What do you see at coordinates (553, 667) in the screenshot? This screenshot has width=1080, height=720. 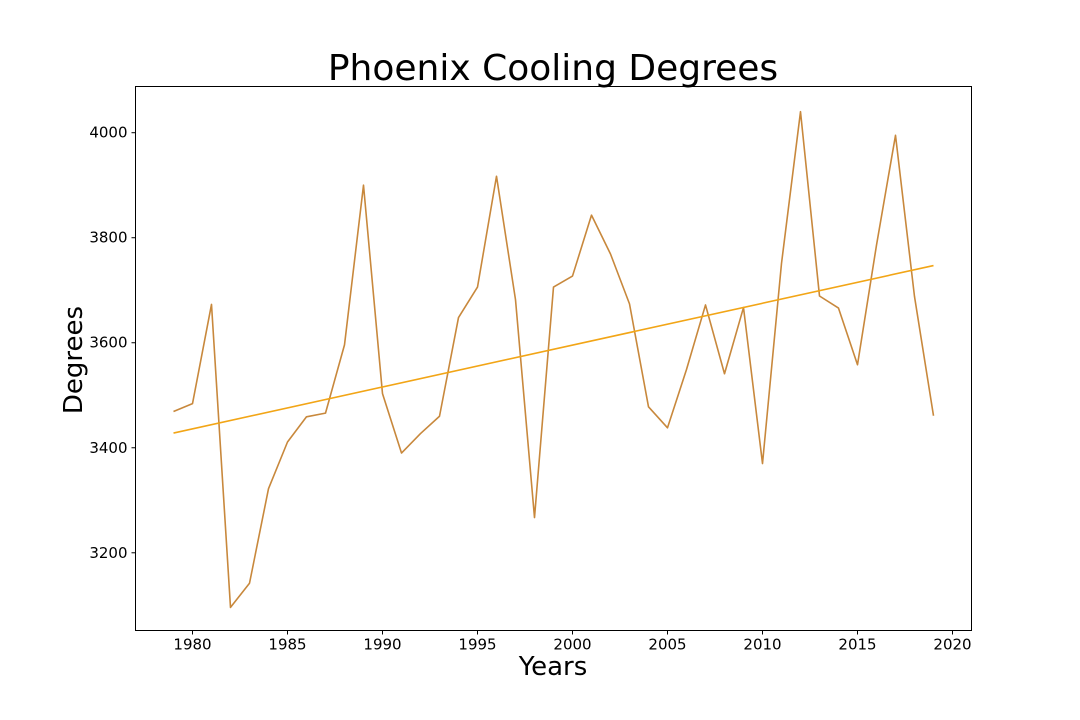 I see `x-axis-title: Years` at bounding box center [553, 667].